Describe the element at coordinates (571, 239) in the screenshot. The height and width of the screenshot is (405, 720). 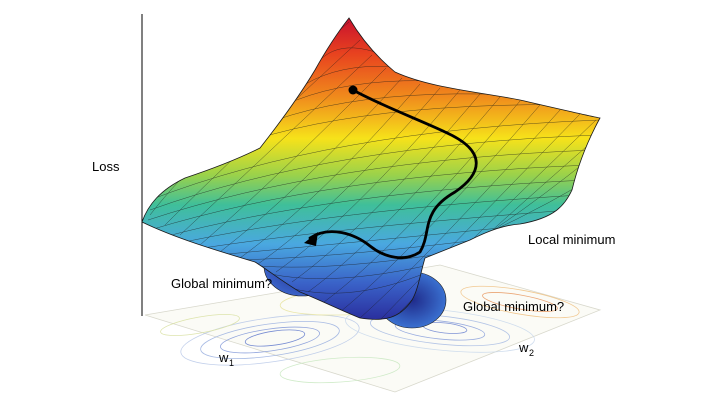
I see `local-minimum-label: Local minimum` at that location.